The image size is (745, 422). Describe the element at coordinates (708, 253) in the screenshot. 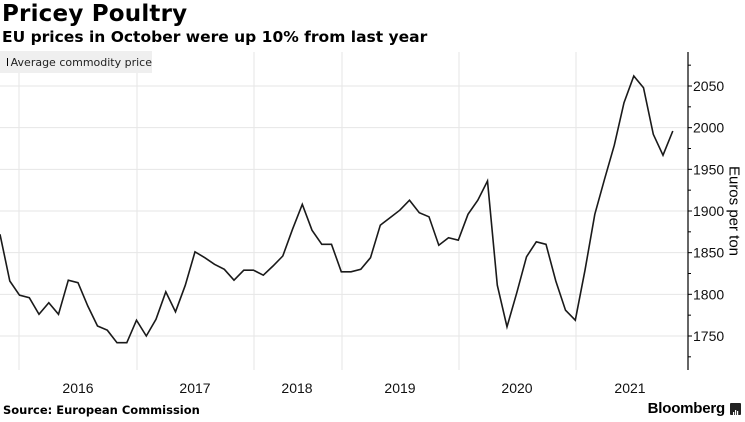

I see `y-tick-label: 1850` at that location.